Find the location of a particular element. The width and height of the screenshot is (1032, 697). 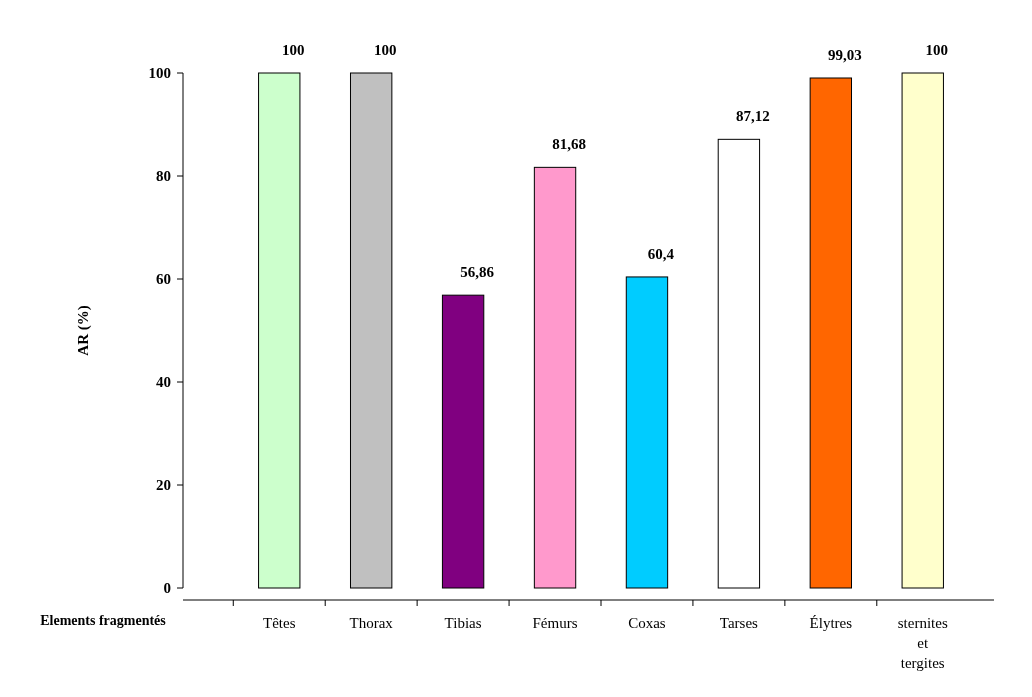

x-tick-label: Fémurs is located at coordinates (555, 623).